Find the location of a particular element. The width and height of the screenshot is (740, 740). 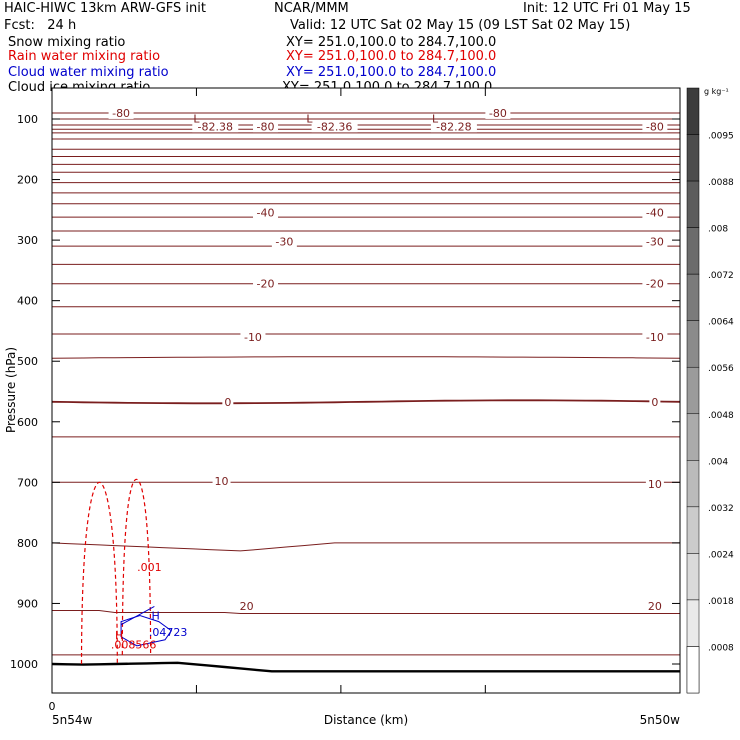

colorbar-label: .0048 is located at coordinates (721, 416).